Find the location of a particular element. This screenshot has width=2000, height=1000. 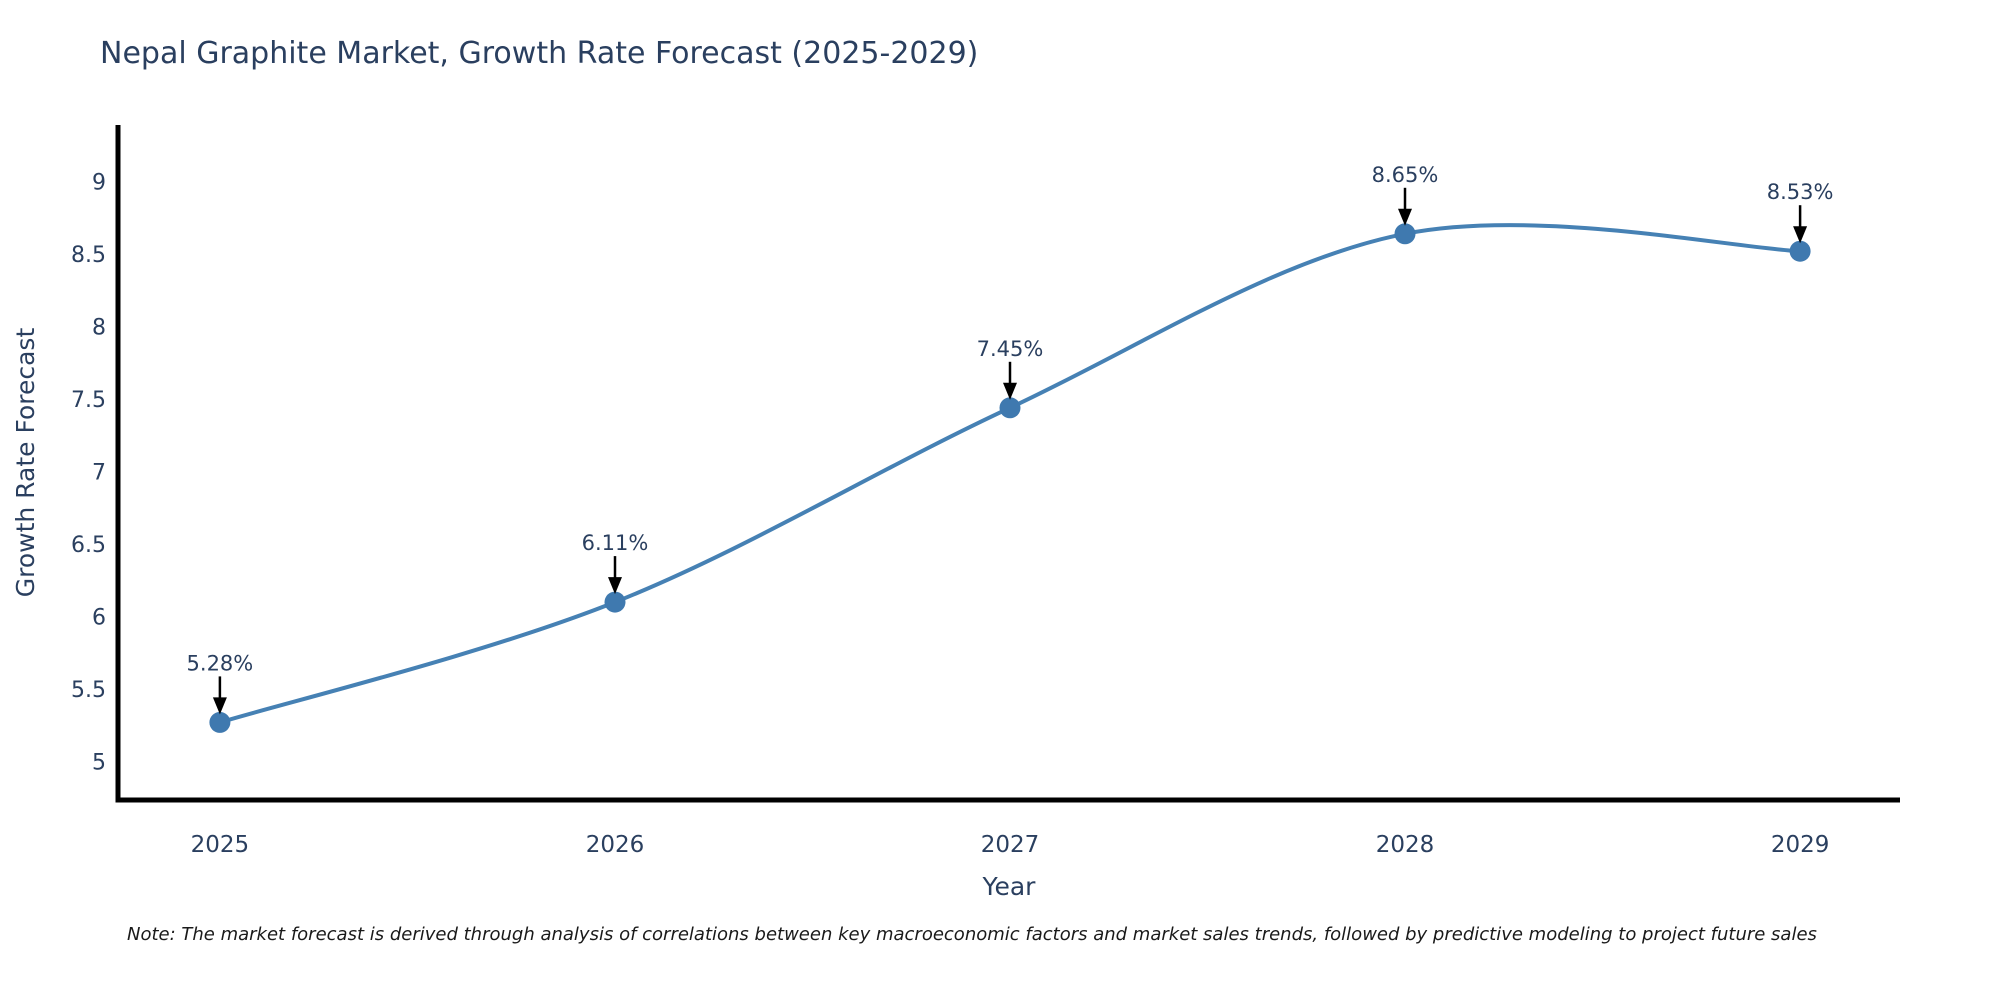

x-tick-label: 2028 is located at coordinates (1405, 845).